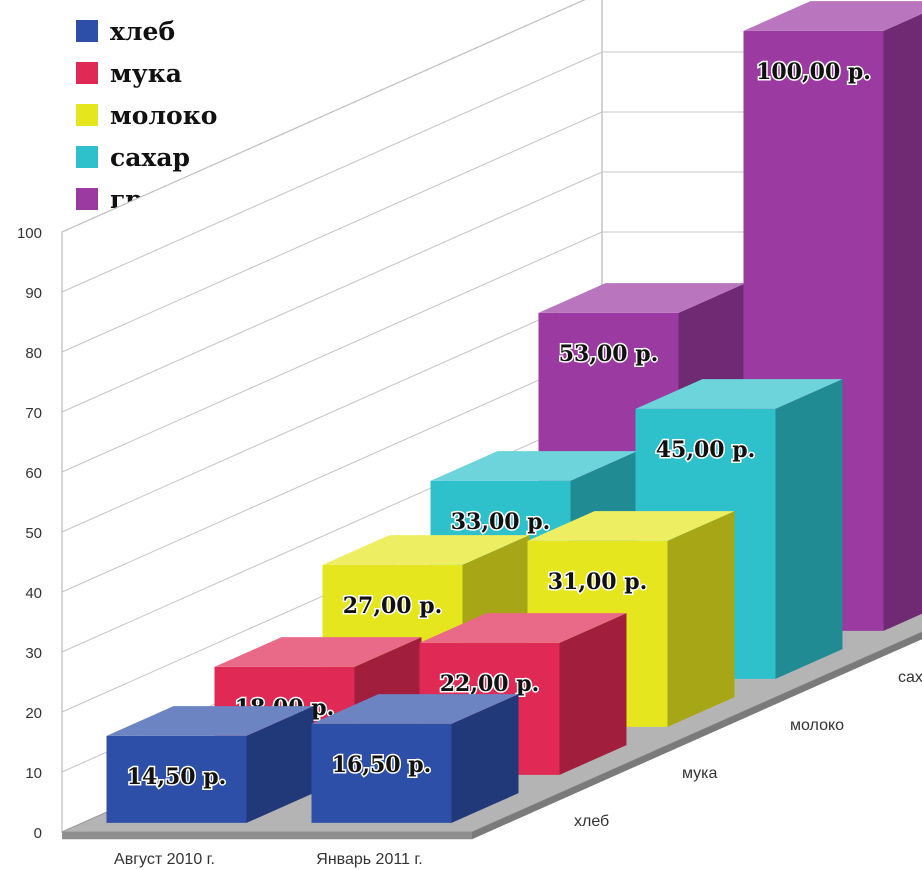 Image resolution: width=922 pixels, height=870 pixels. Describe the element at coordinates (164, 859) in the screenshot. I see `category-label: Август 2010 г.` at that location.